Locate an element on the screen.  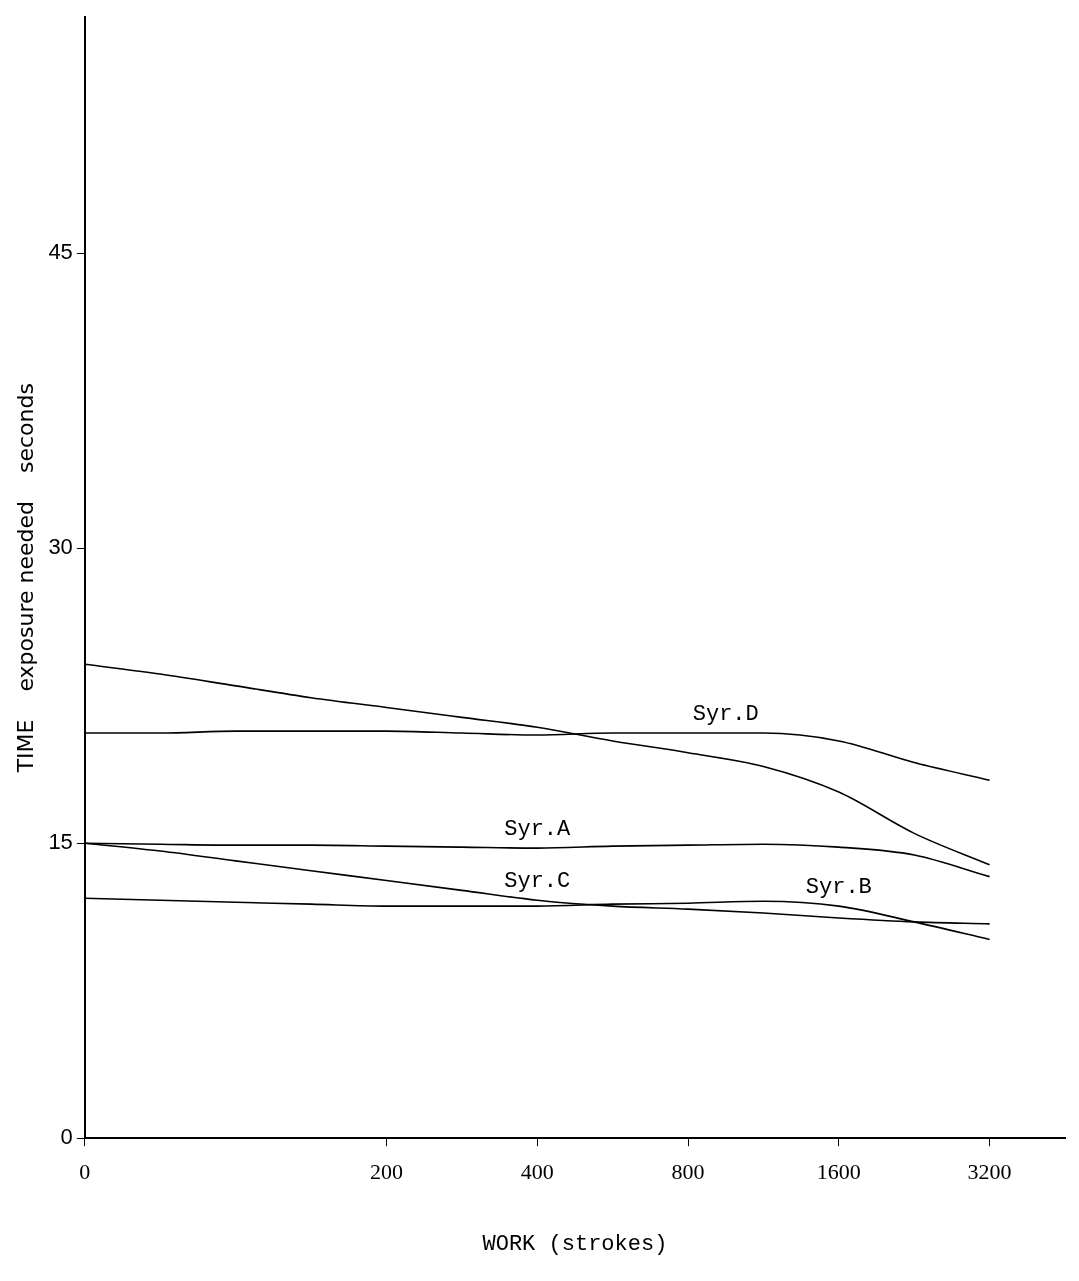
x-tick-label: 3200 is located at coordinates (989, 1172).